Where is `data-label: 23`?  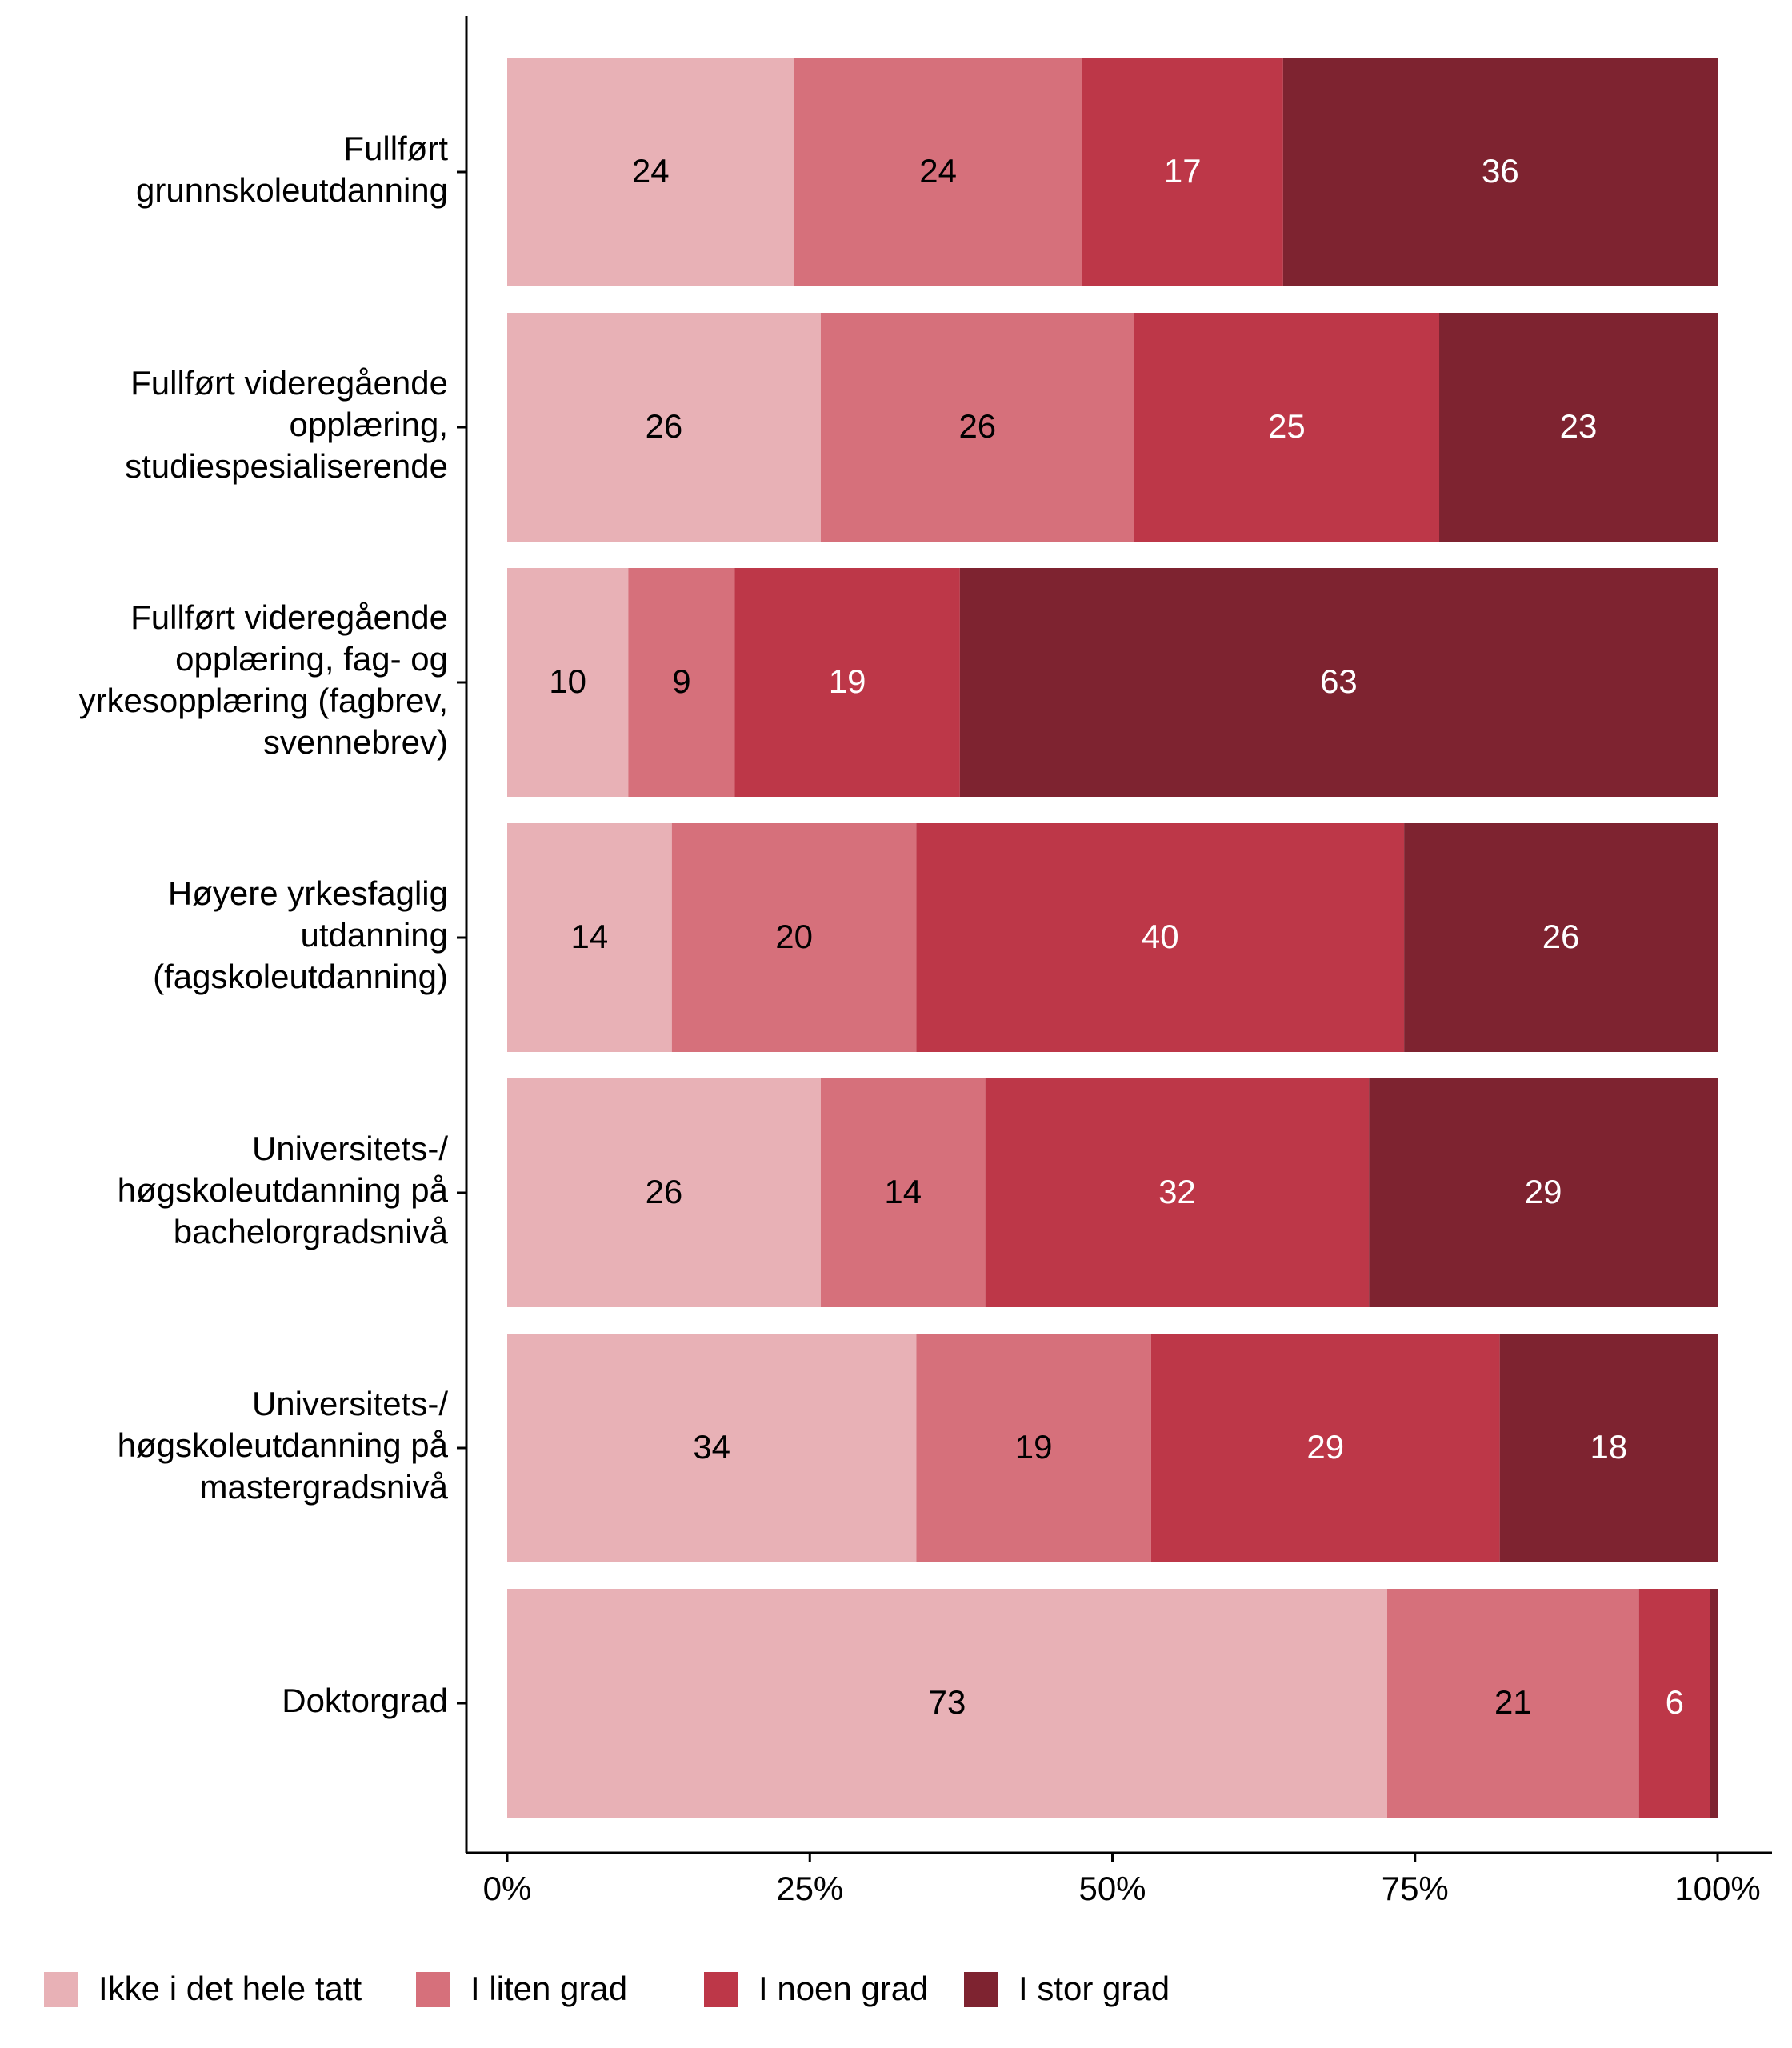 data-label: 23 is located at coordinates (1579, 426).